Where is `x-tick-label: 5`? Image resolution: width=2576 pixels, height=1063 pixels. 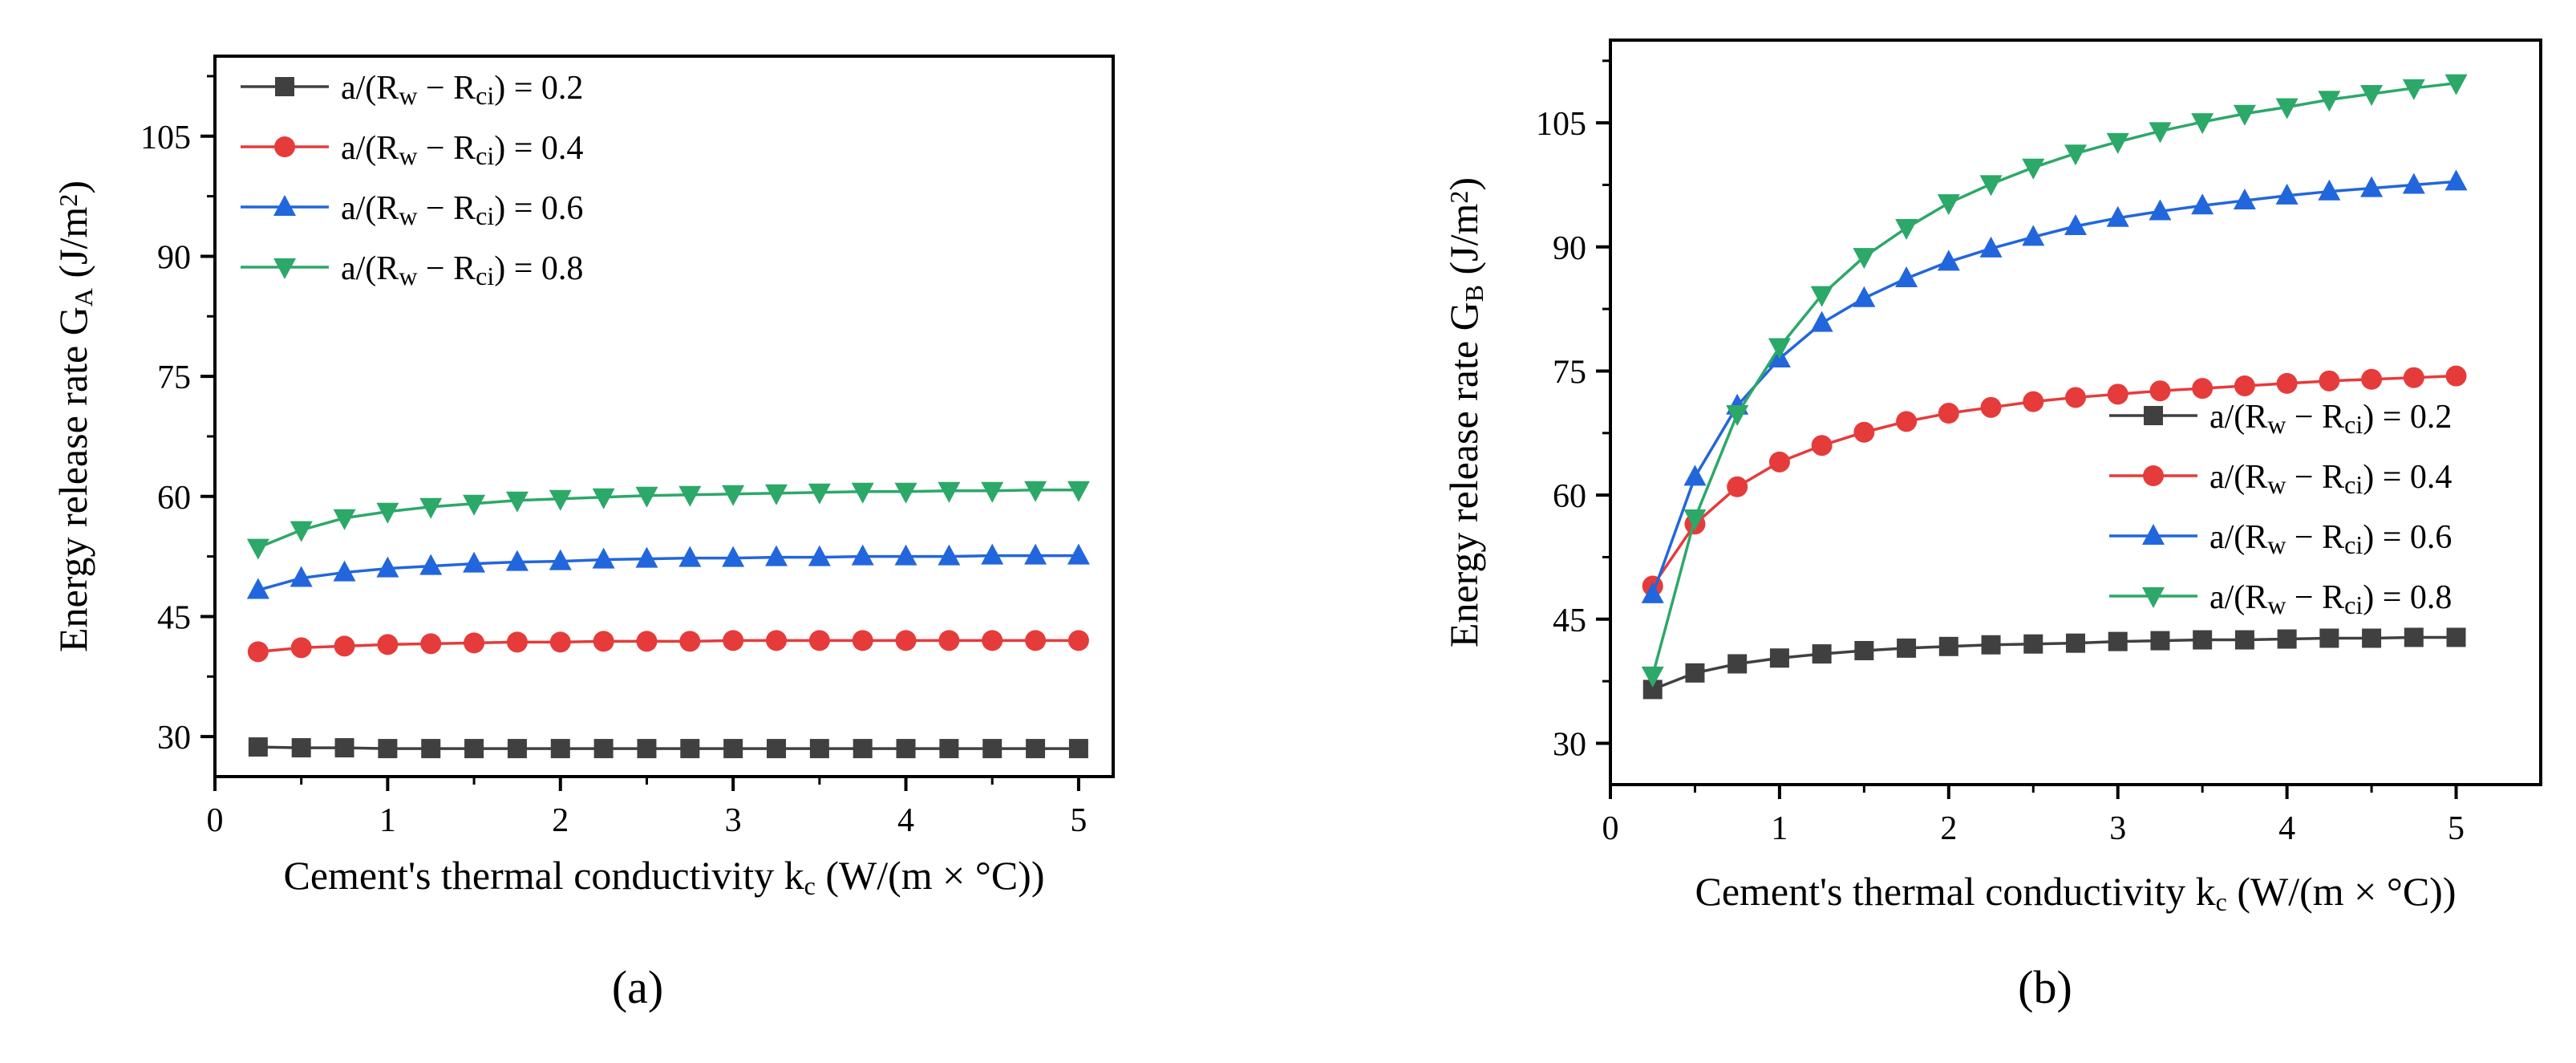
x-tick-label: 5 is located at coordinates (2456, 828).